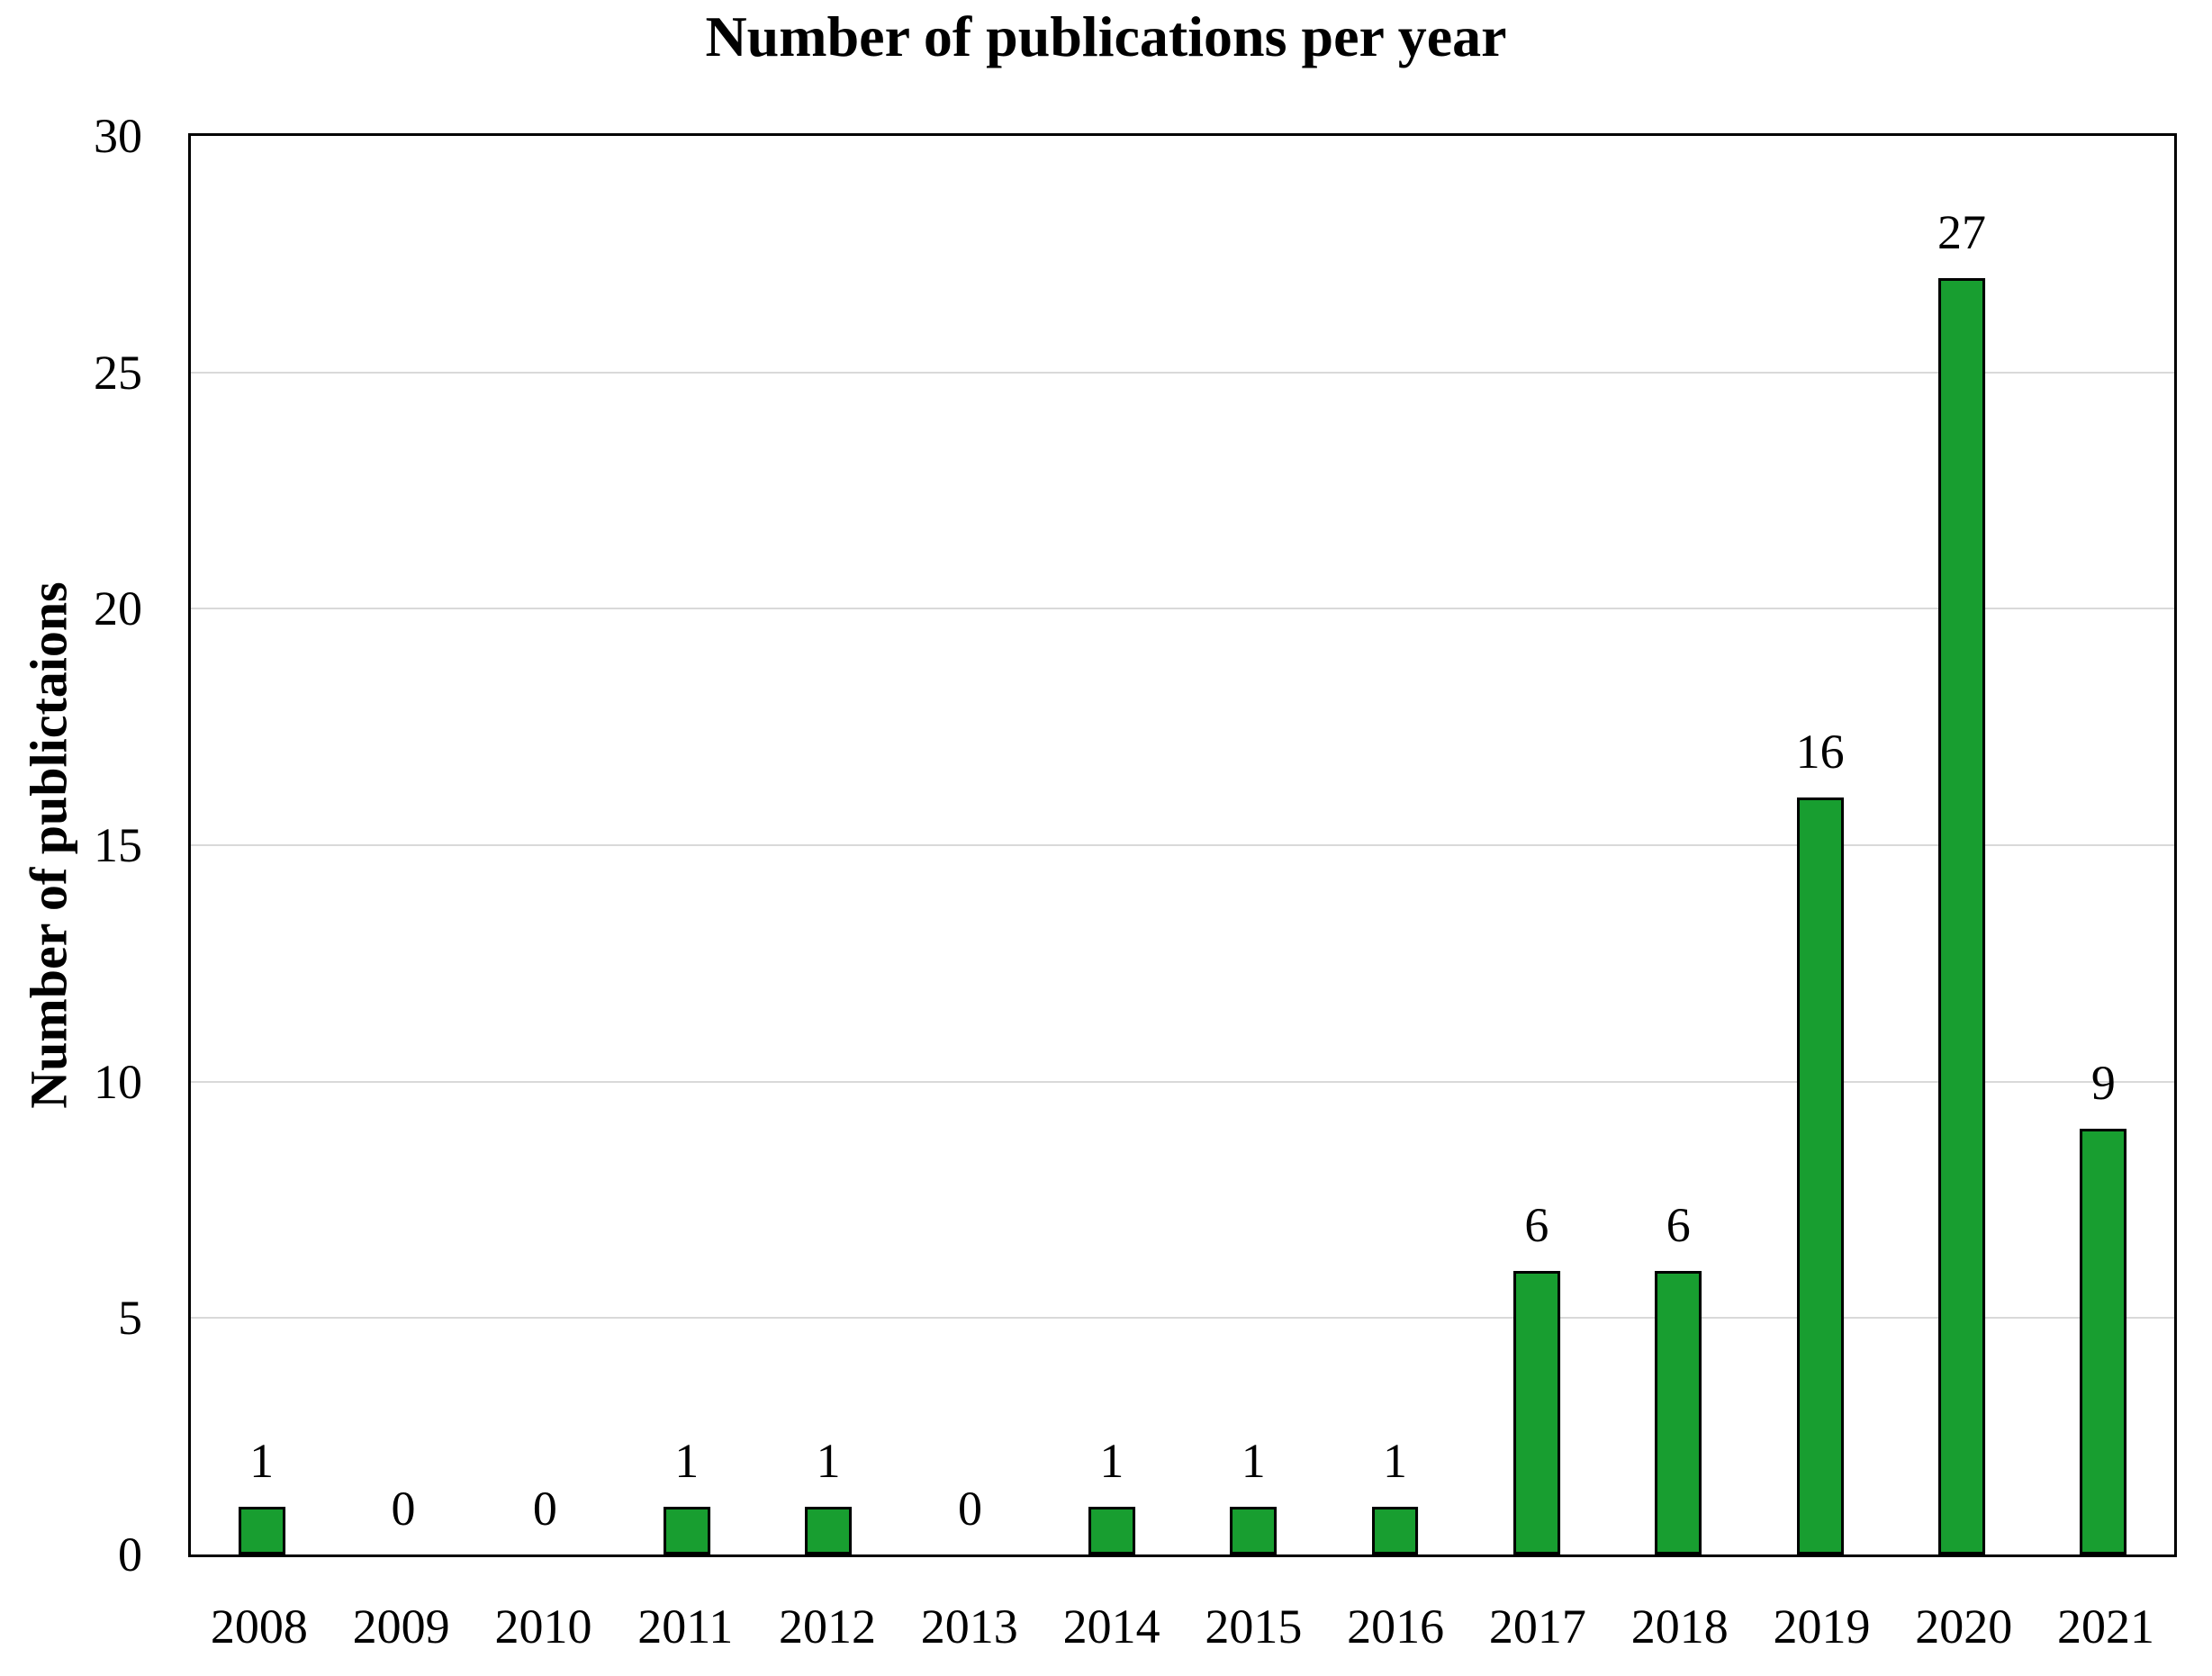 The height and width of the screenshot is (1676, 2212). I want to click on bar-slot: 9, so click(2103, 845).